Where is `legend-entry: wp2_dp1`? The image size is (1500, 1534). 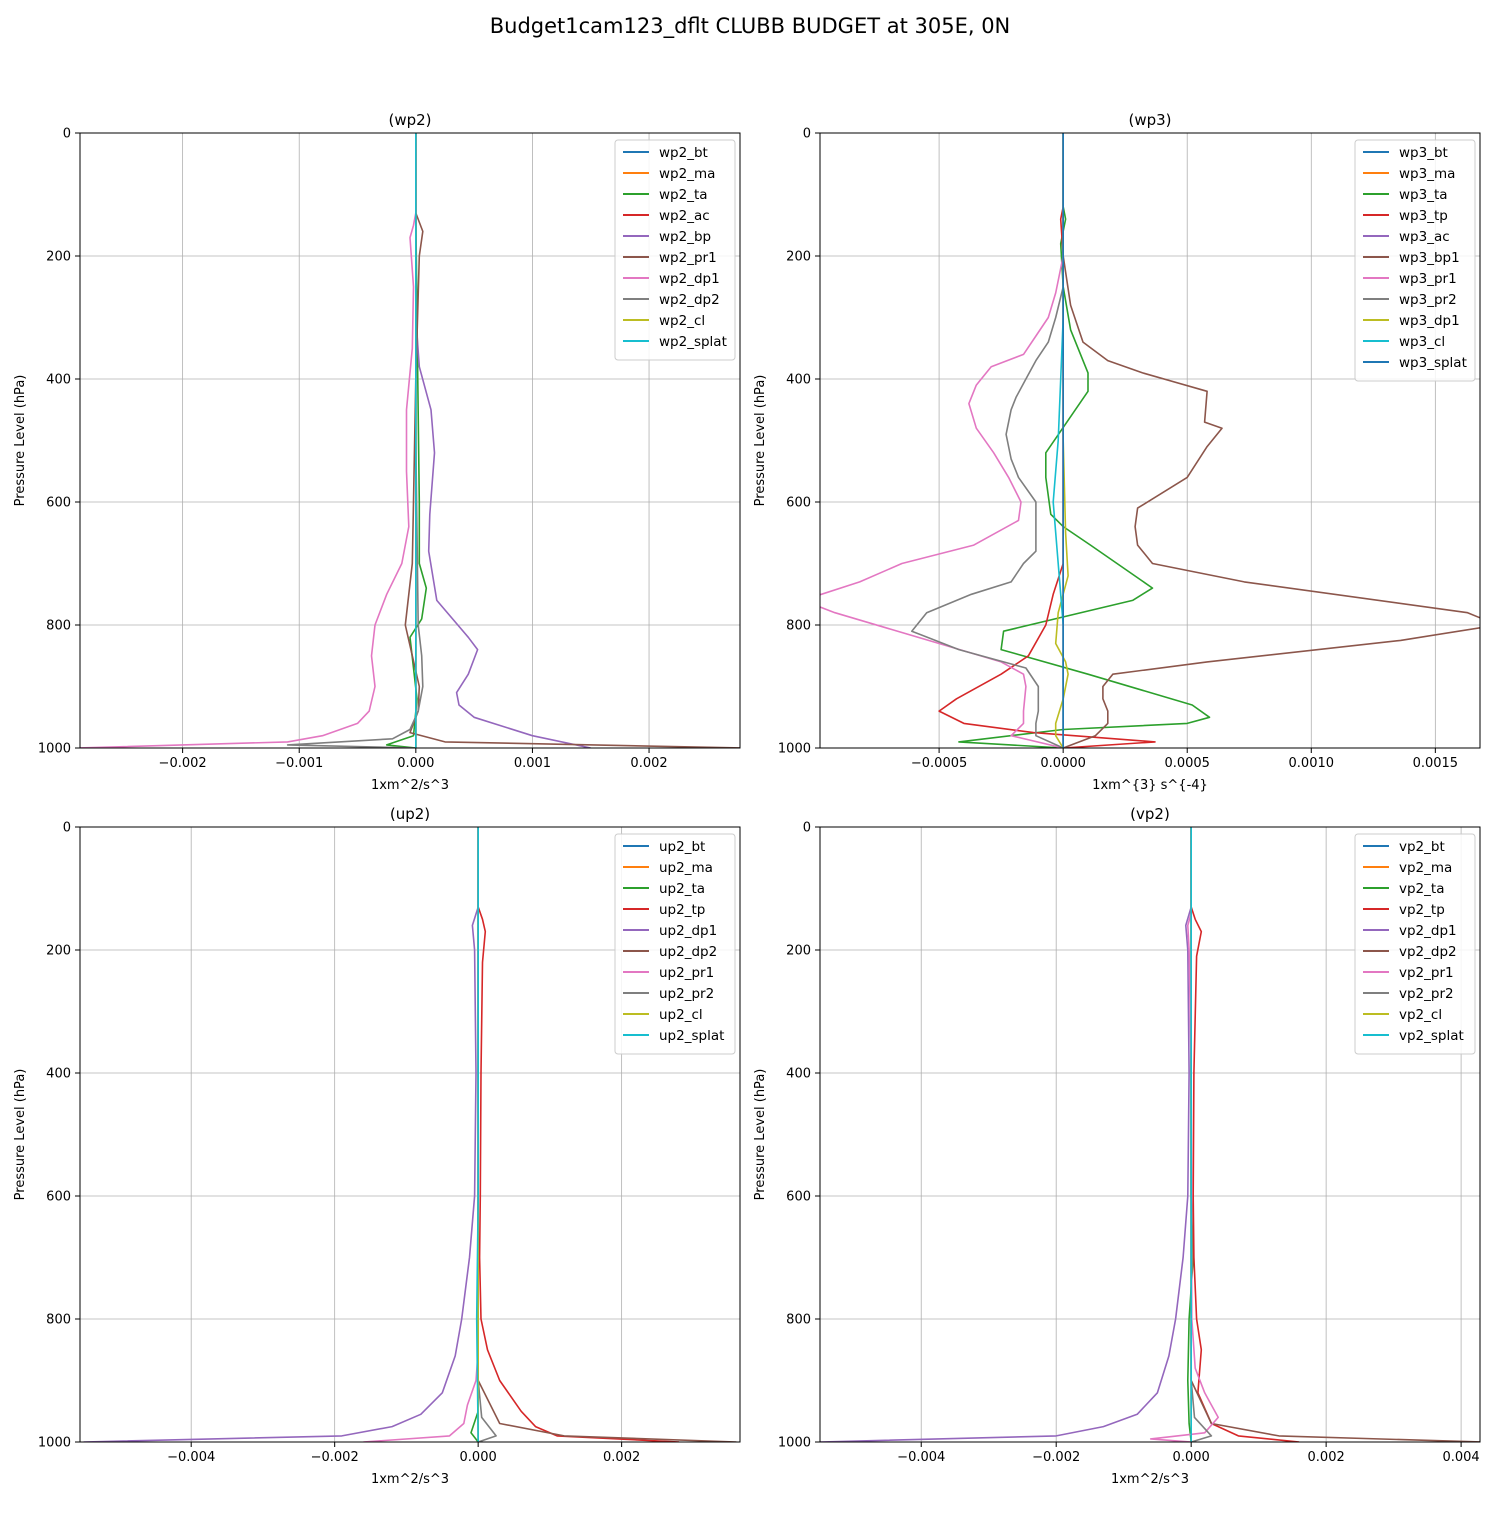
legend-entry: wp2_dp1 is located at coordinates (689, 279).